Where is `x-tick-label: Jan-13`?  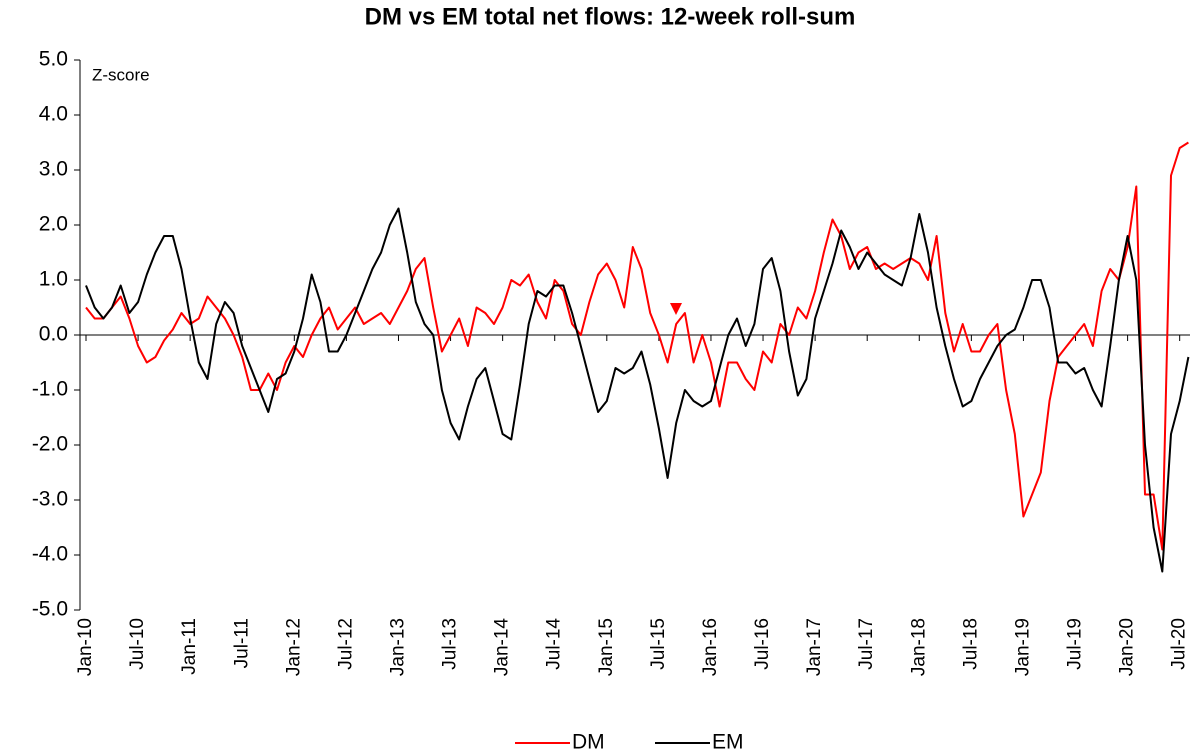
x-tick-label: Jan-13 is located at coordinates (397, 647).